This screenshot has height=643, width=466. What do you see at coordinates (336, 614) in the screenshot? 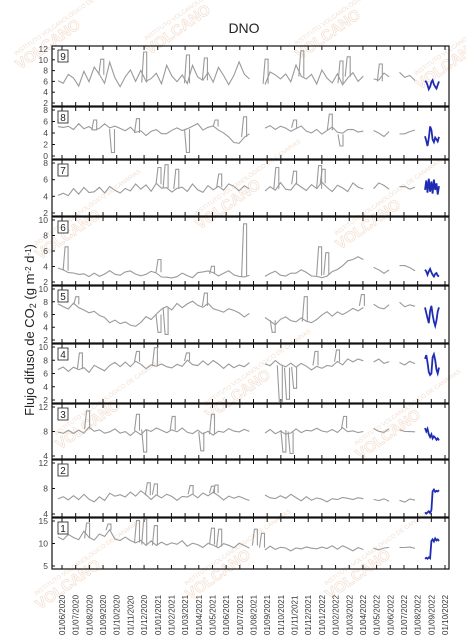
I see `x-tick-label: 01/02/2022` at bounding box center [336, 614].